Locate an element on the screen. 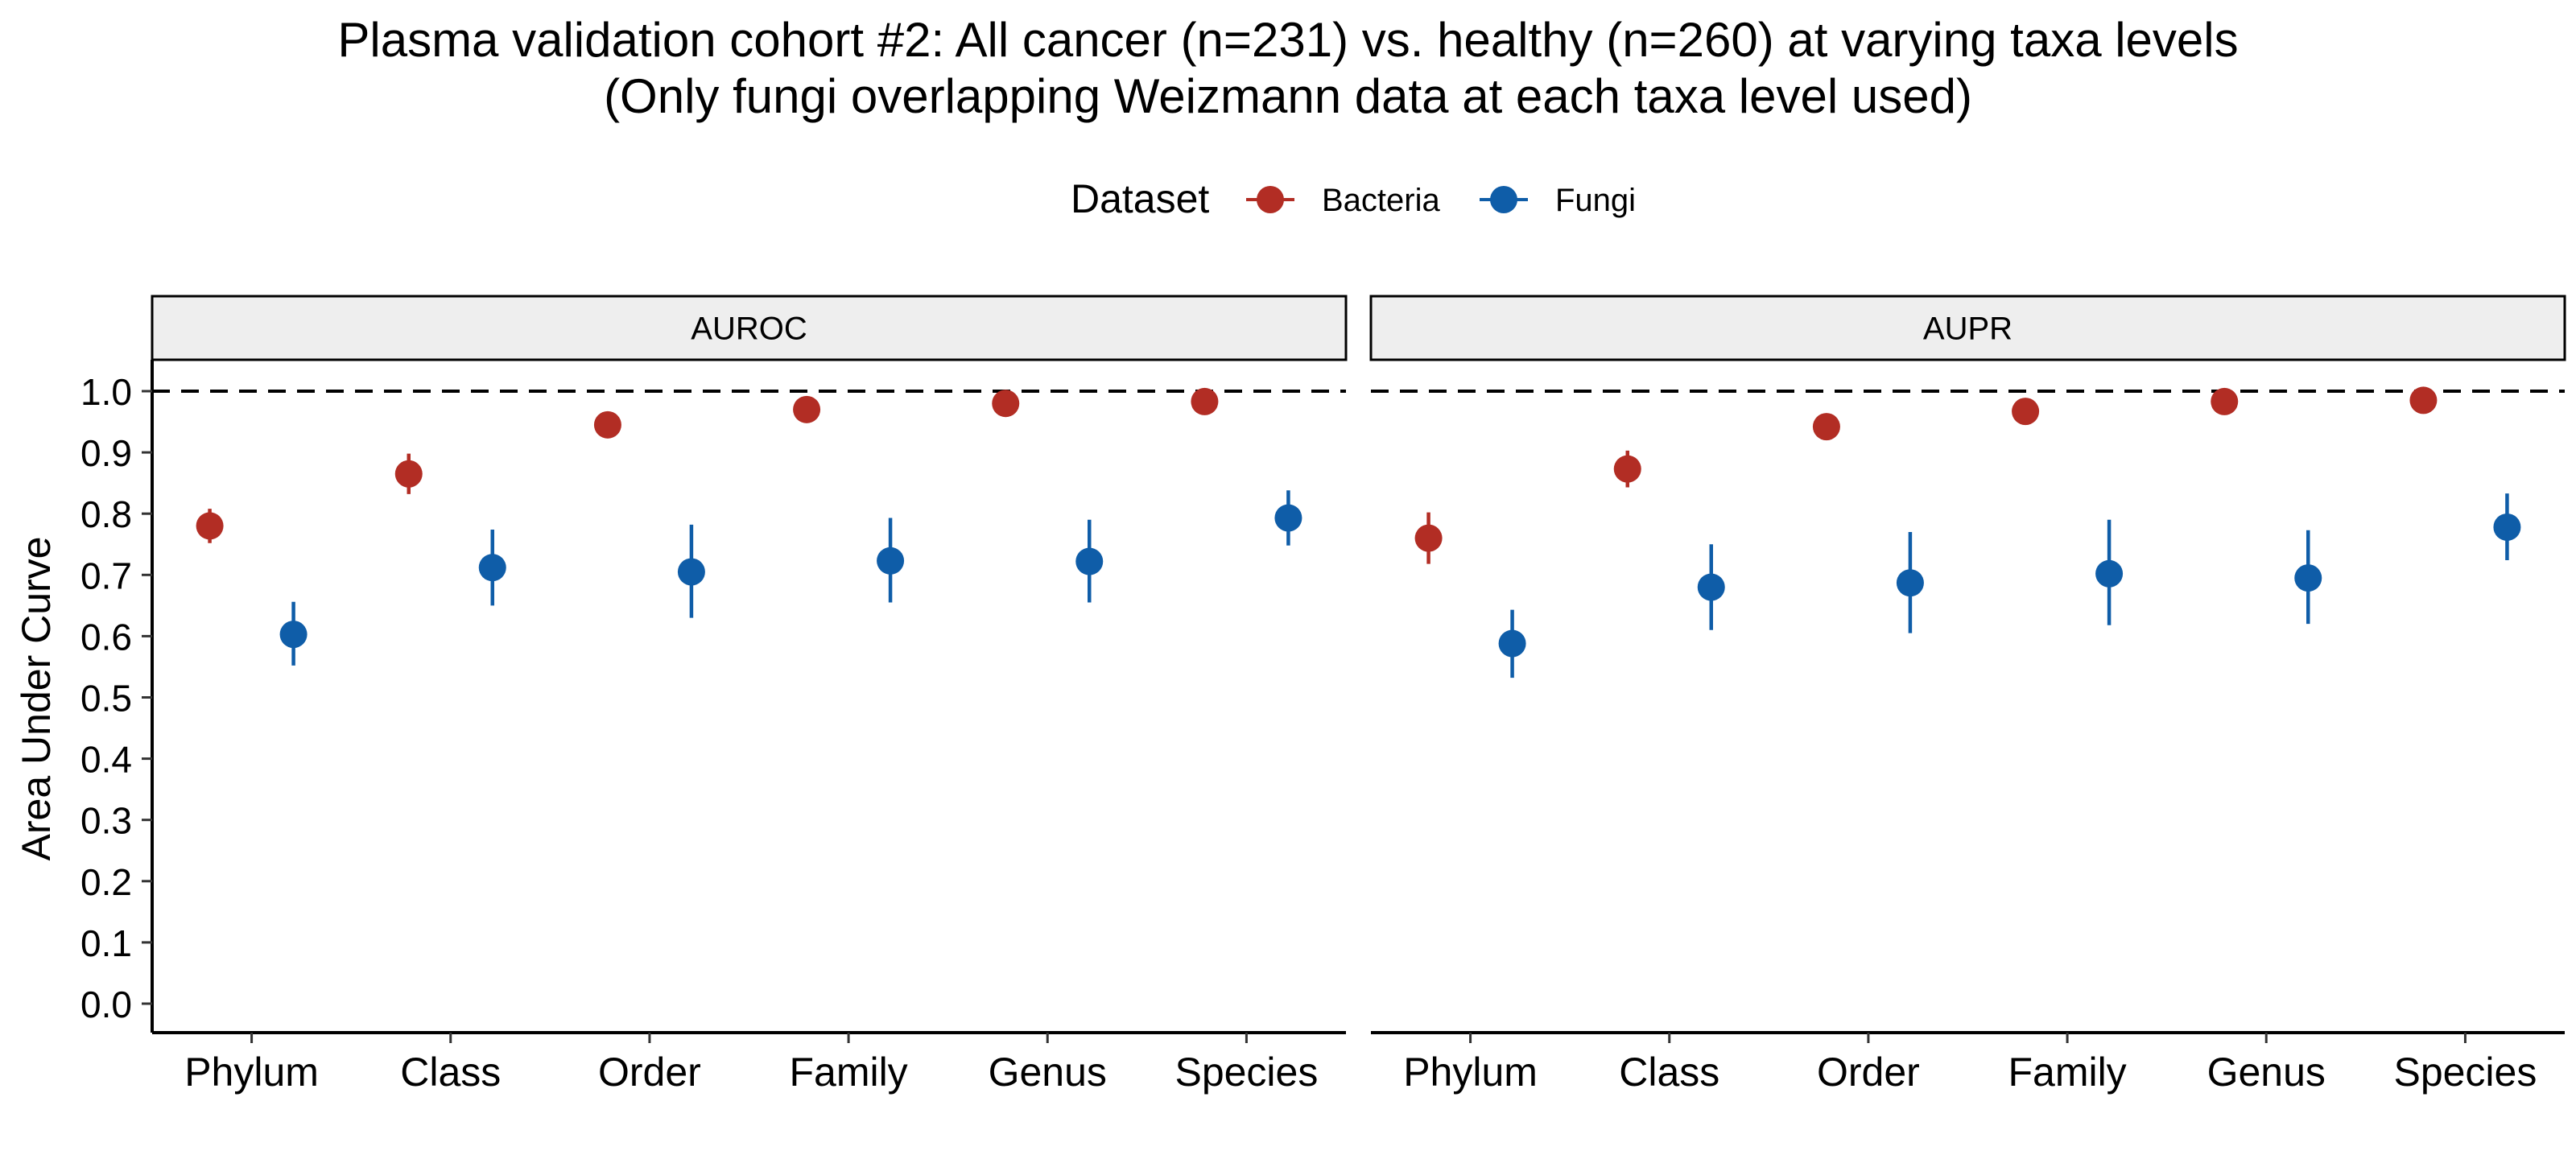 The width and height of the screenshot is (2576, 1159). facet-strip-label: AUPR is located at coordinates (1968, 329).